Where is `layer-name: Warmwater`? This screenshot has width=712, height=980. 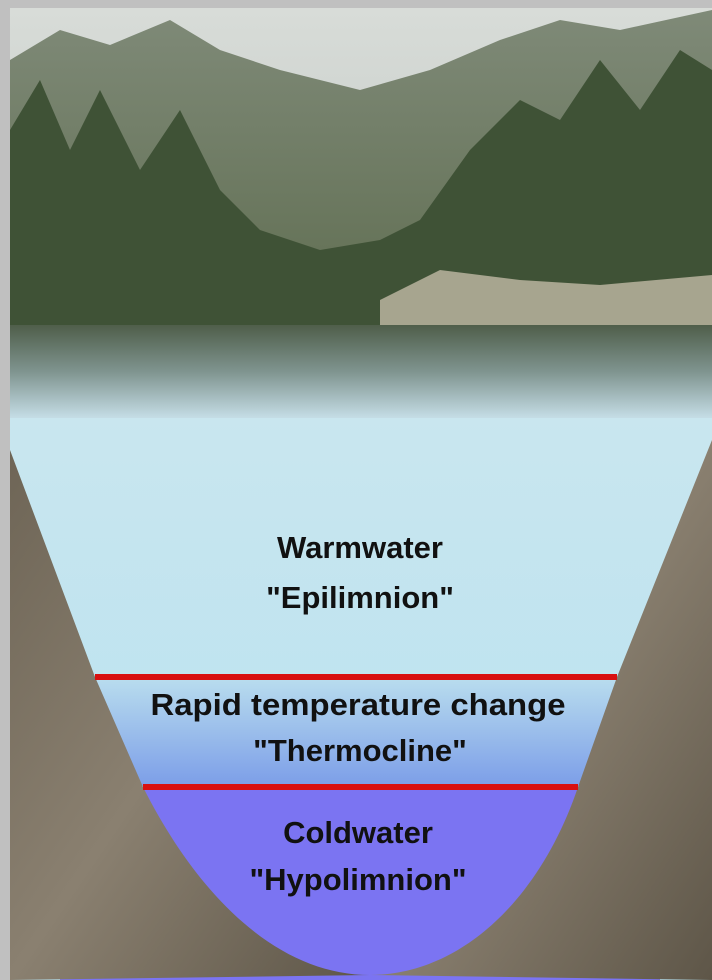
layer-name: Warmwater is located at coordinates (360, 547).